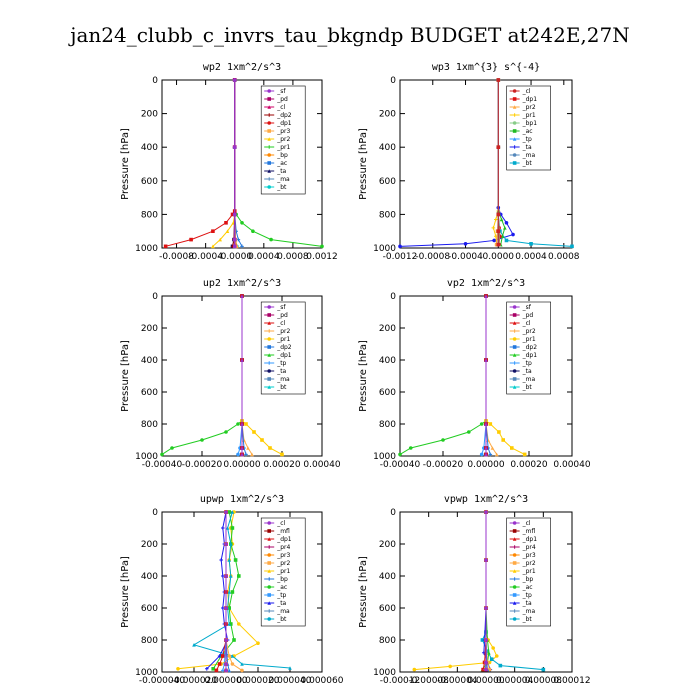 Image resolution: width=700 pixels, height=700 pixels. I want to click on x-tick-label: -0.00040, so click(162, 465).